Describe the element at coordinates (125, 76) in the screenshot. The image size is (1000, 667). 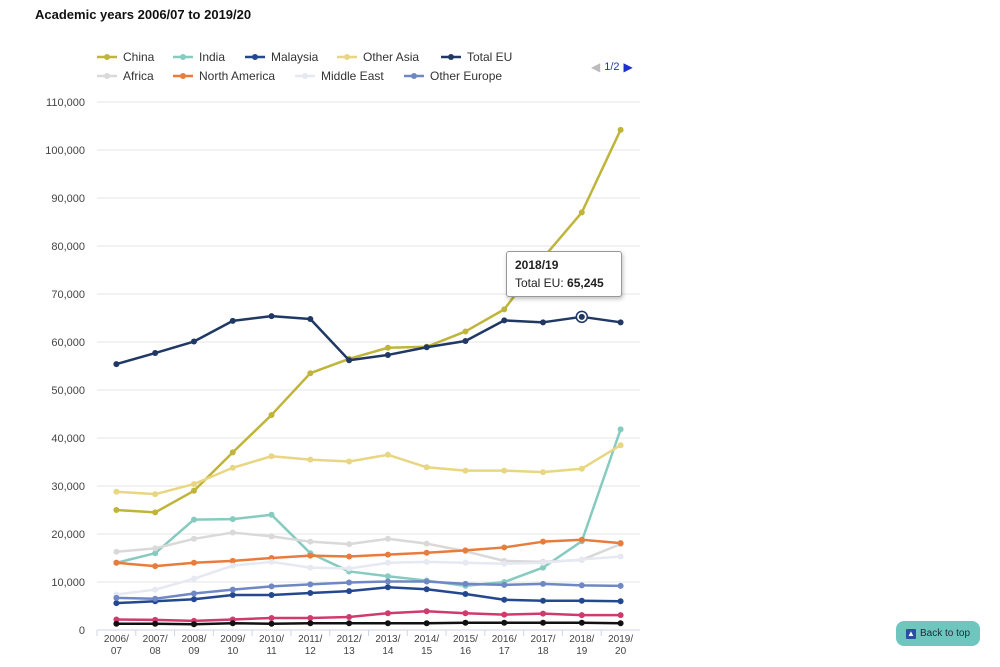
I see `legend-item: Africa` at that location.